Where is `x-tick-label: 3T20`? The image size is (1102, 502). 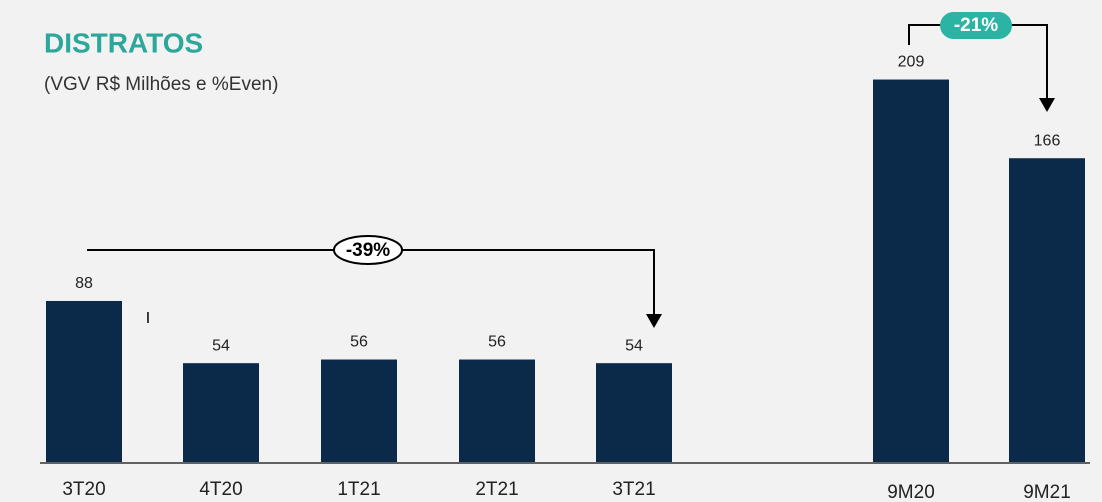
x-tick-label: 3T20 is located at coordinates (83, 489).